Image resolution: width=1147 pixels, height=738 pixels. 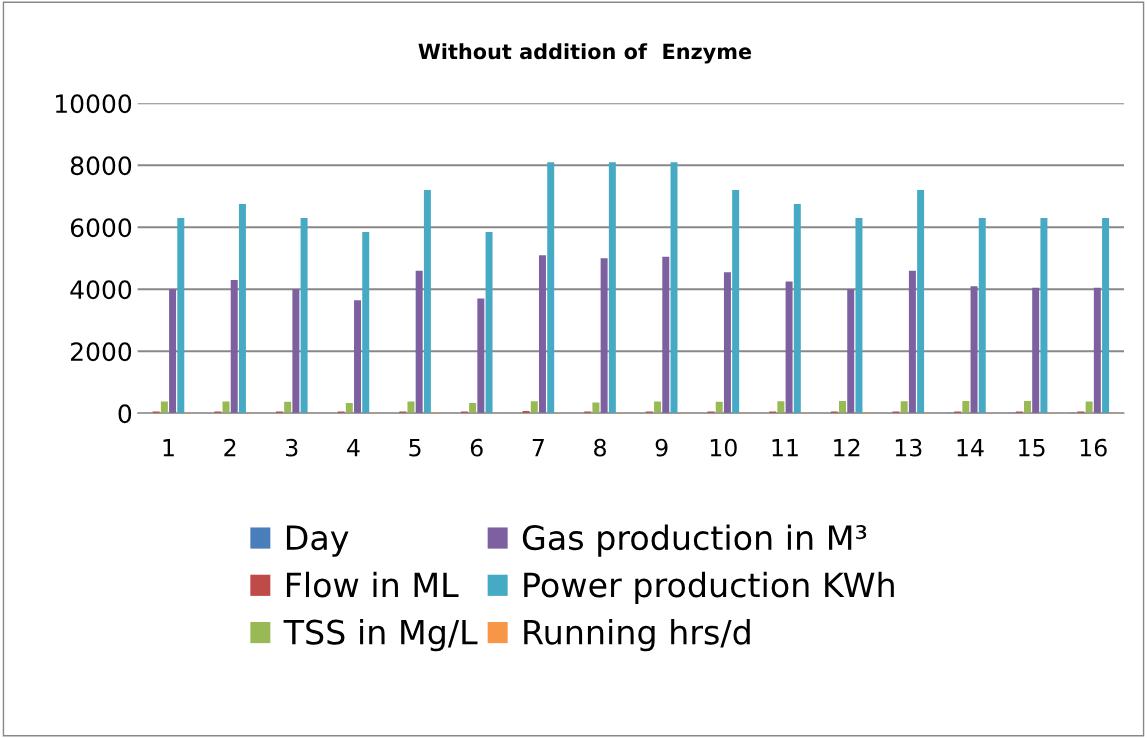 I want to click on y-tick-label: 2000, so click(x=101, y=352).